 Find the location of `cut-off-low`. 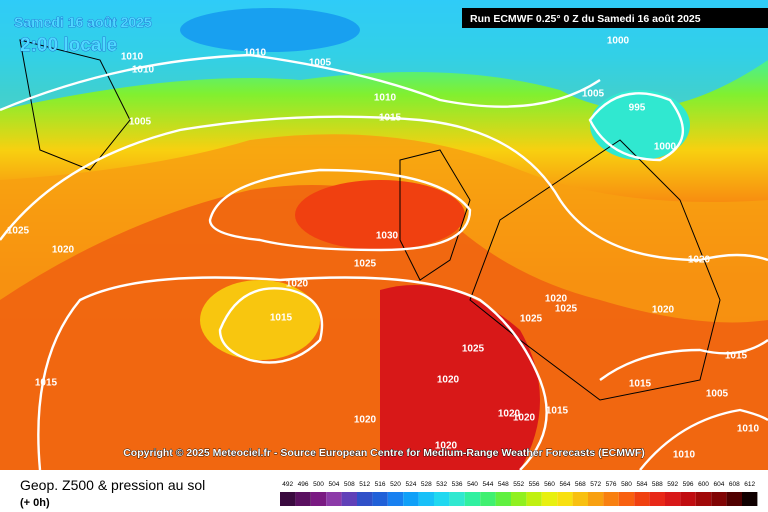

cut-off-low is located at coordinates (260, 320).